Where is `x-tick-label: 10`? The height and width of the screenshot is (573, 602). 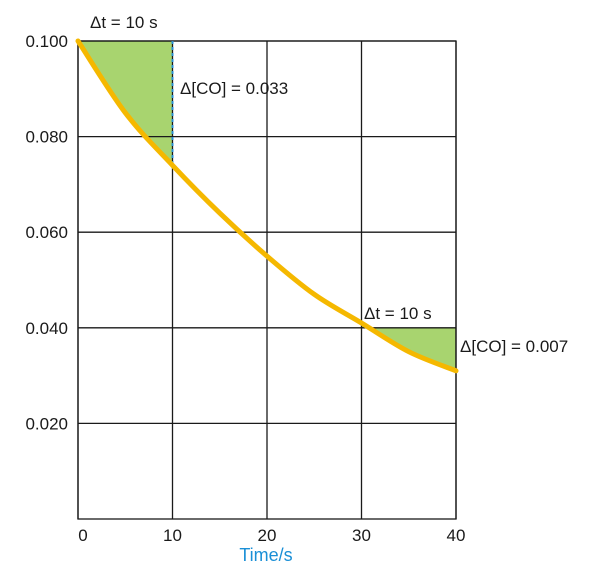
x-tick-label: 10 is located at coordinates (172, 535).